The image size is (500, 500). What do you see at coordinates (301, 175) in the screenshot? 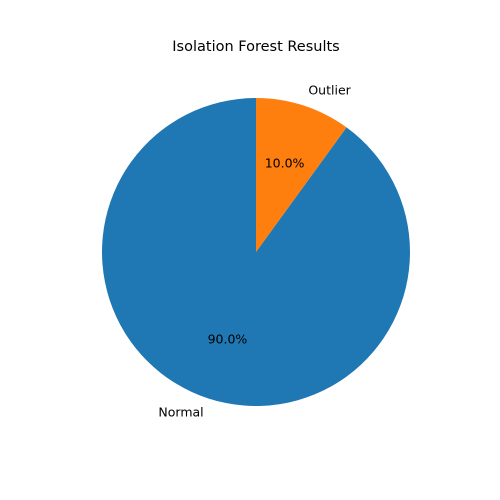
I see `pie-slice-outlier` at bounding box center [301, 175].